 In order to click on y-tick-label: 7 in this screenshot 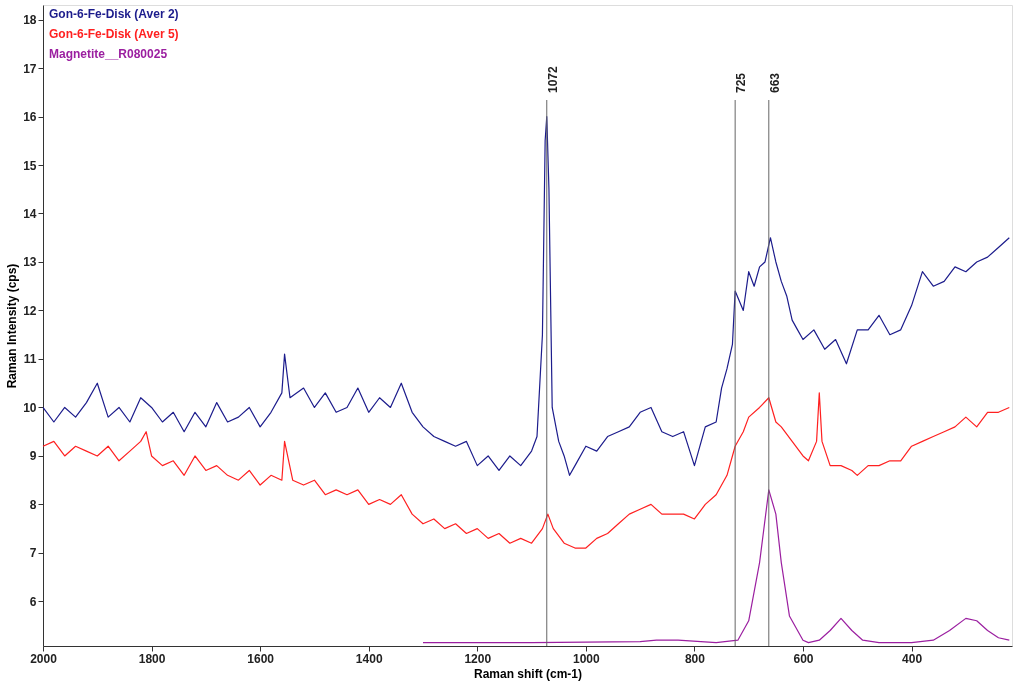, I will do `click(33, 553)`.